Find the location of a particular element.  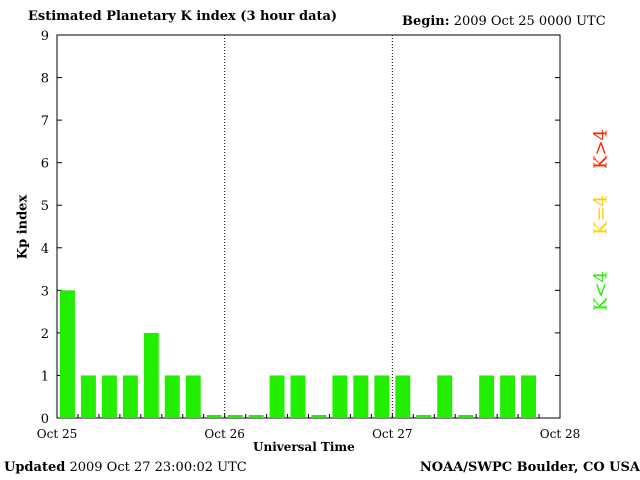

y-tick-label: 8 is located at coordinates (45, 79).